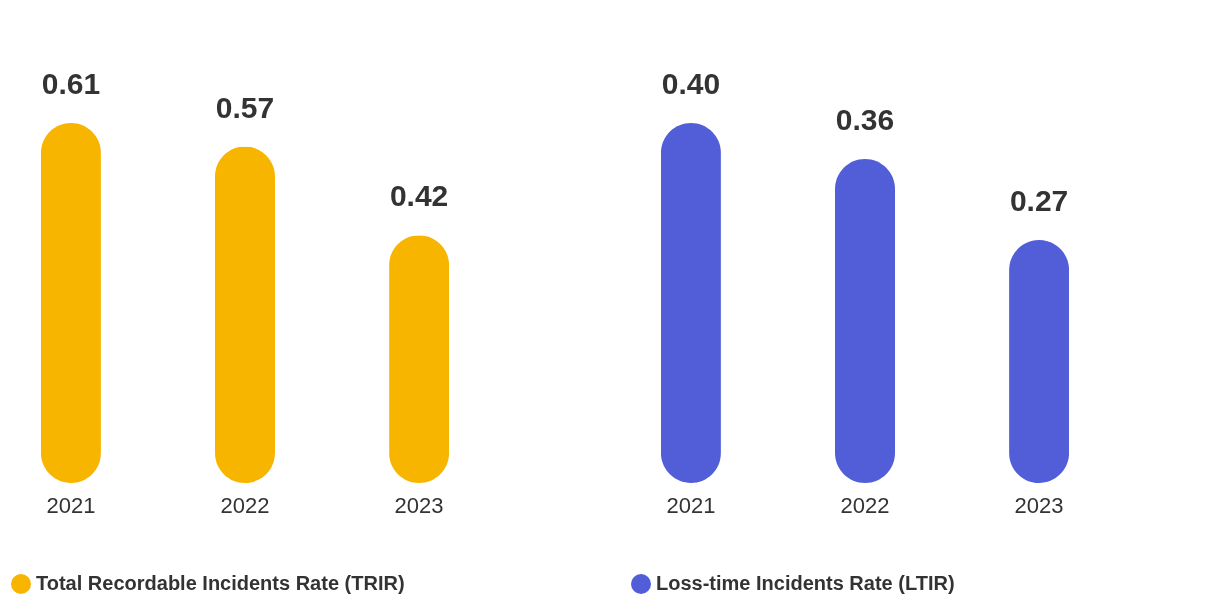 The image size is (1216, 615). What do you see at coordinates (691, 83) in the screenshot?
I see `data-label: 0.40` at bounding box center [691, 83].